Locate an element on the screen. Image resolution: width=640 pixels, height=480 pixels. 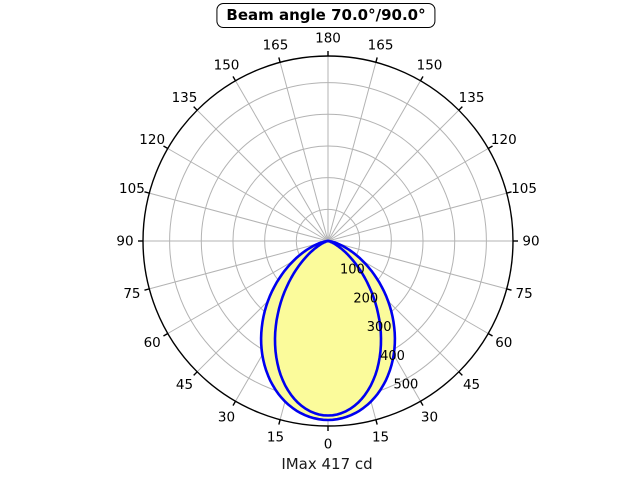
radial-tick-label: 300 is located at coordinates (379, 327).